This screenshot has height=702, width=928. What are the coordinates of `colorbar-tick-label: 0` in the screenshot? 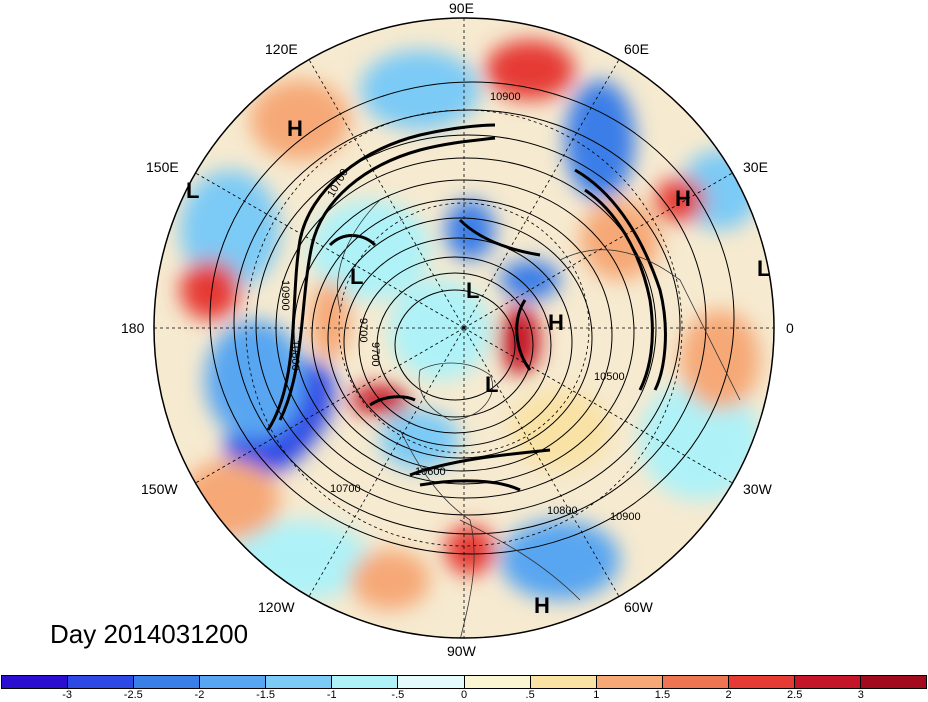 It's located at (464, 695).